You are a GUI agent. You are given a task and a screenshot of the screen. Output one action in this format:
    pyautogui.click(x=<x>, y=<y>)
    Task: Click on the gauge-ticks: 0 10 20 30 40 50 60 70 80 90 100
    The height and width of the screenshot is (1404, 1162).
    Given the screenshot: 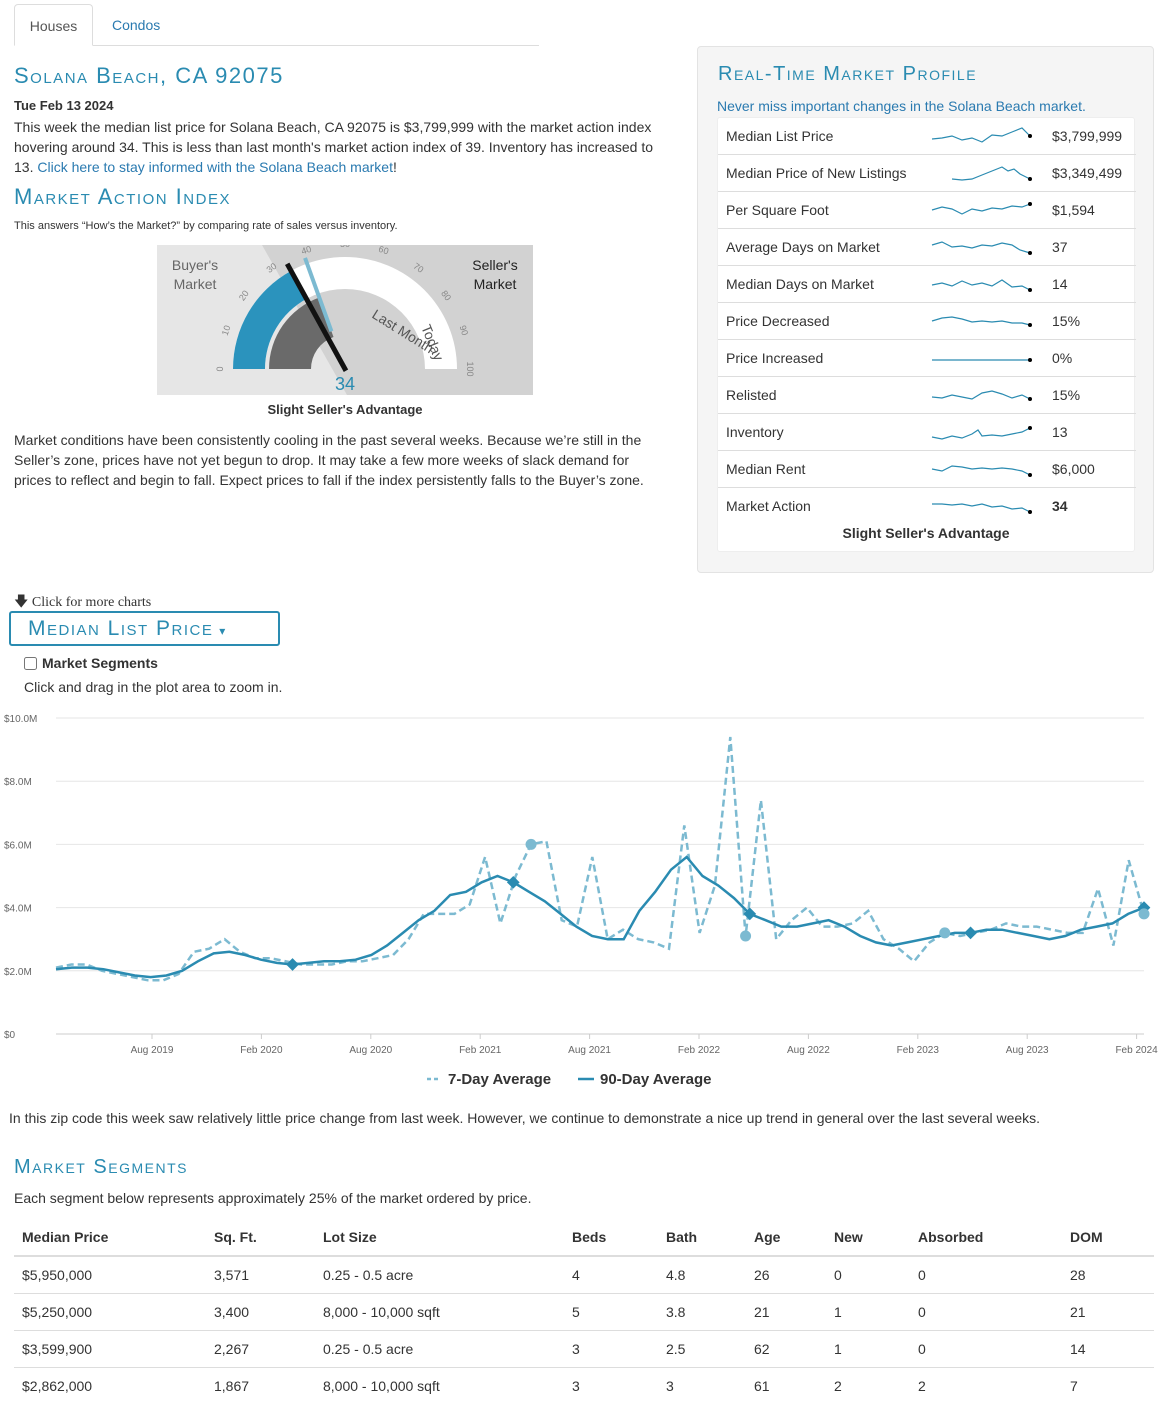 What is the action you would take?
    pyautogui.click(x=345, y=308)
    